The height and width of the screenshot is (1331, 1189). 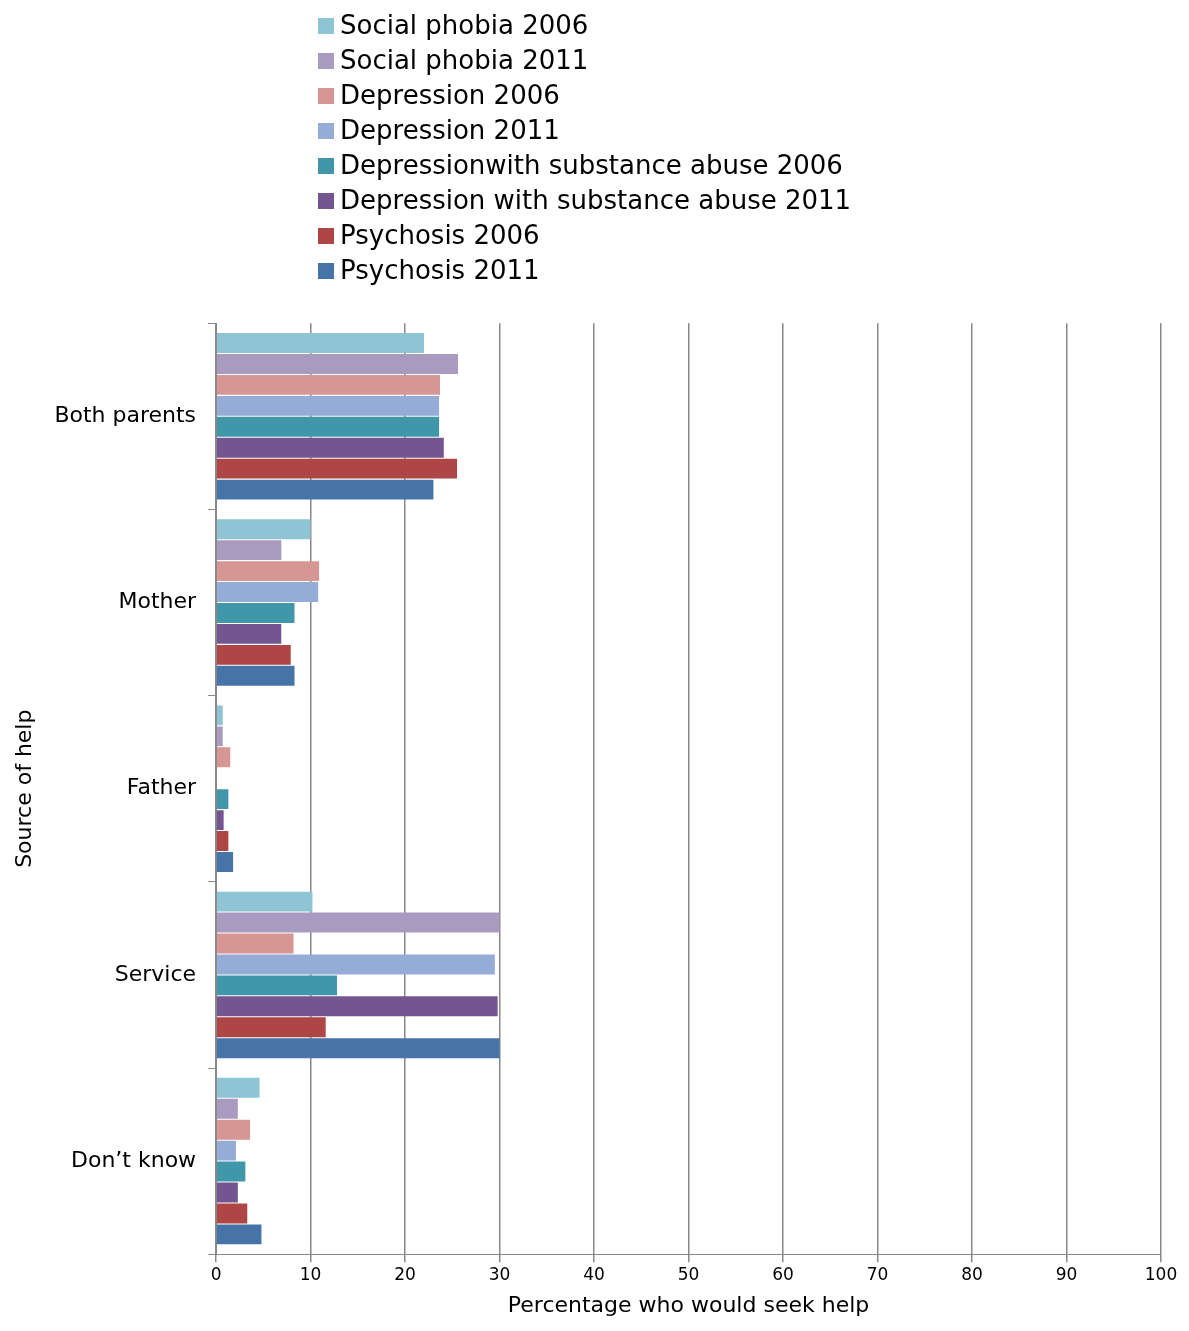 What do you see at coordinates (450, 130) in the screenshot?
I see `legend-label: Depression 2011` at bounding box center [450, 130].